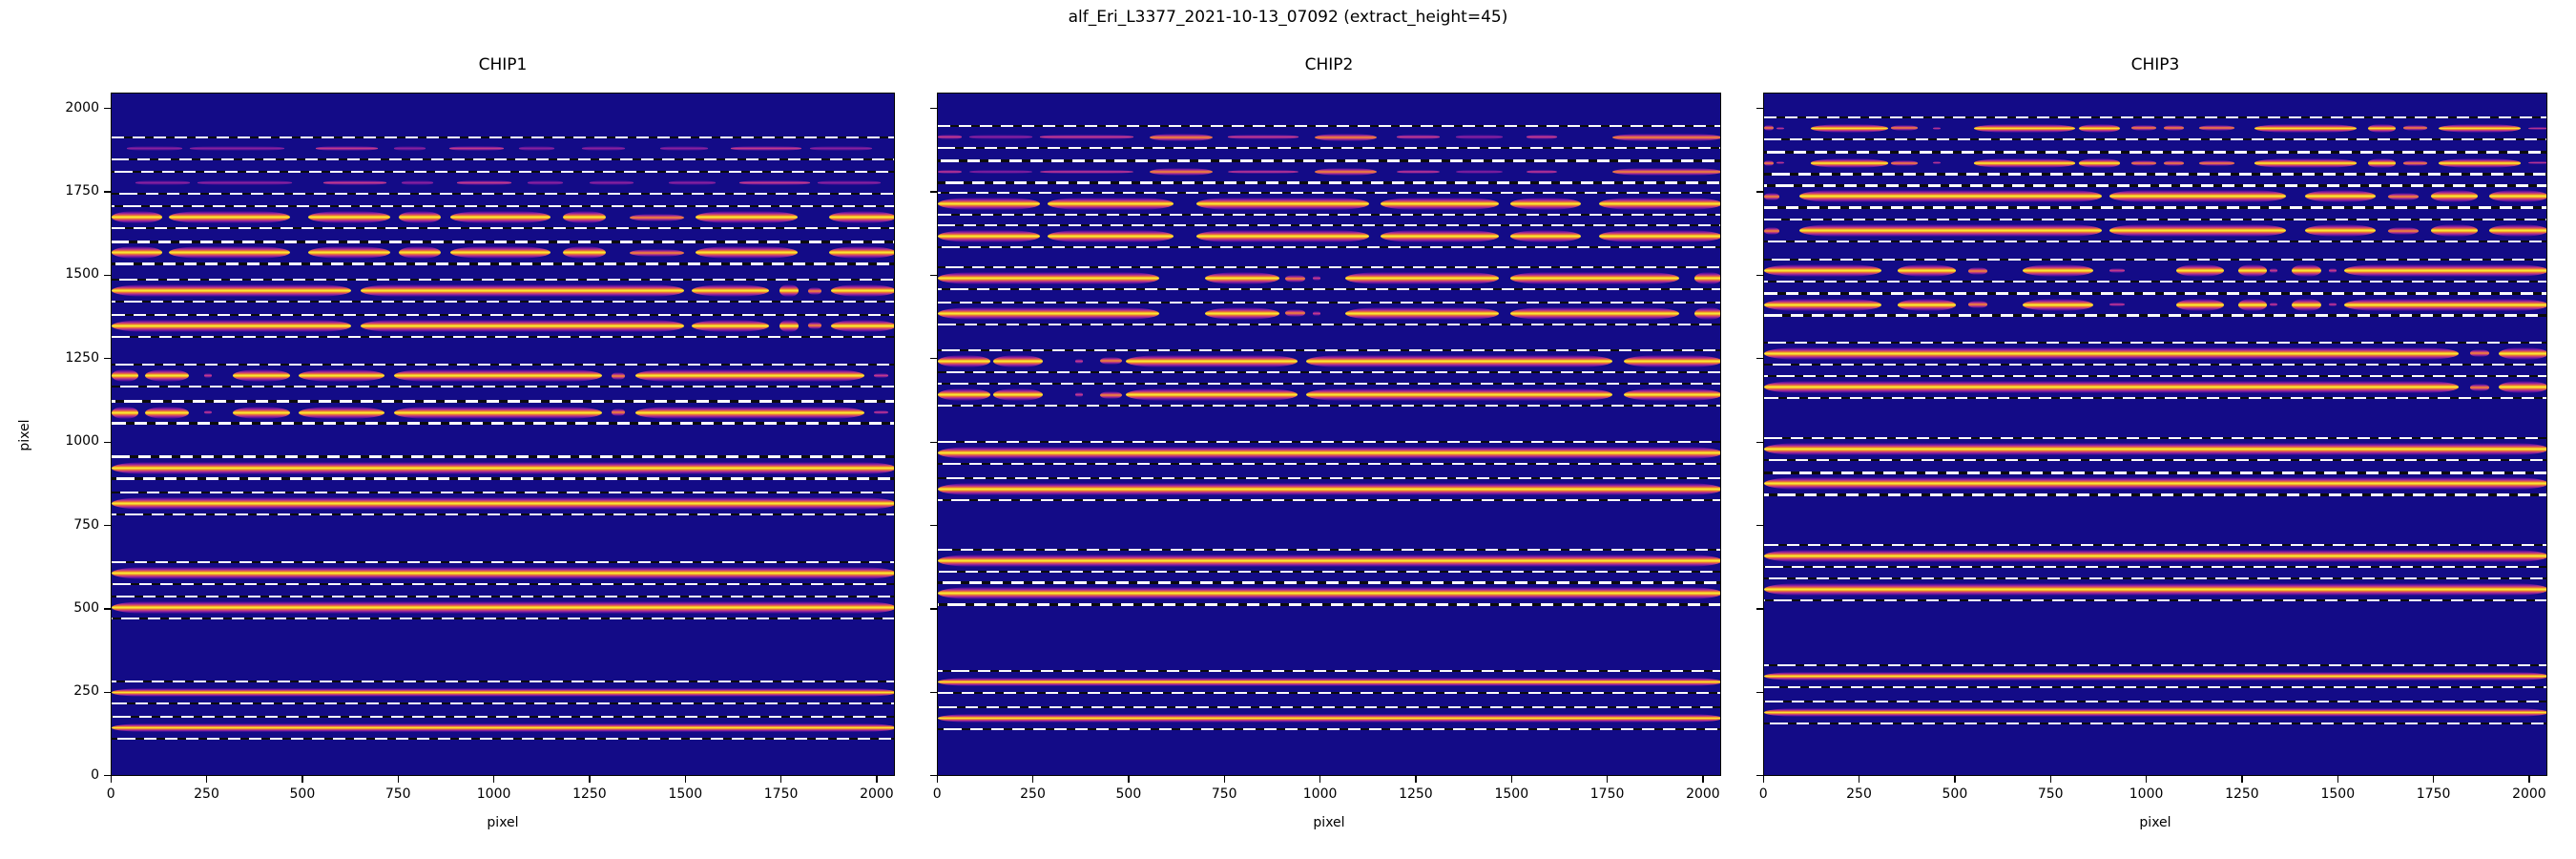 The height and width of the screenshot is (859, 2576). I want to click on y-tick-label: 750, so click(86, 524).